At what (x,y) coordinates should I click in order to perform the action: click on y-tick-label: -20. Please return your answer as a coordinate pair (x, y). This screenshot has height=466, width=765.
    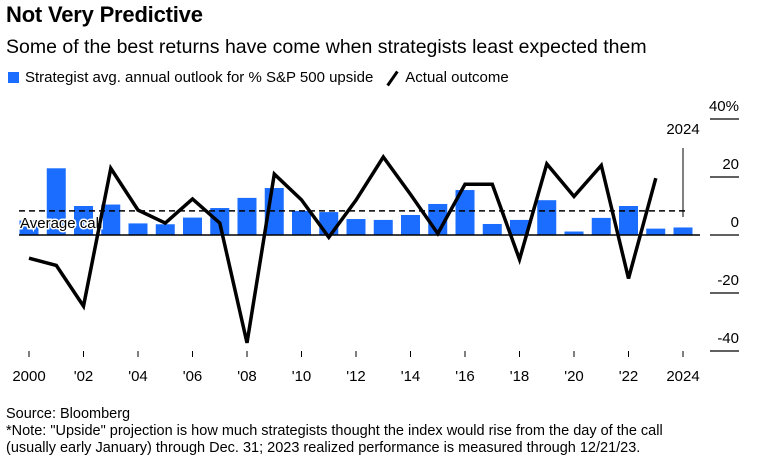
    Looking at the image, I should click on (728, 280).